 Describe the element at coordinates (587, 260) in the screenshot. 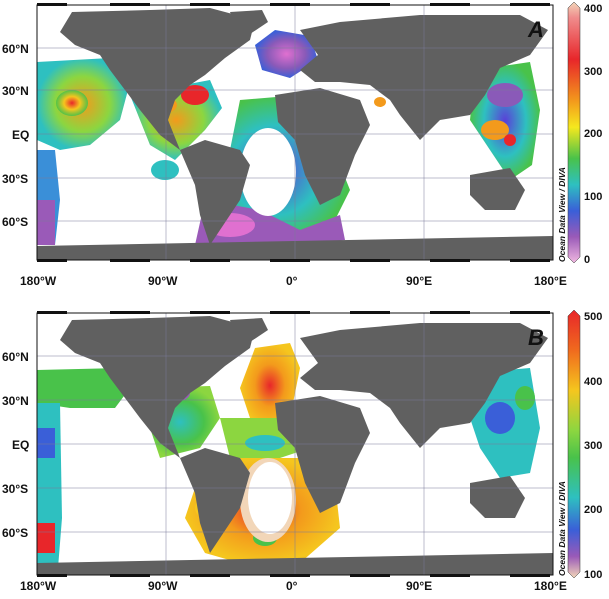

I see `colorbar-tick: 0` at that location.